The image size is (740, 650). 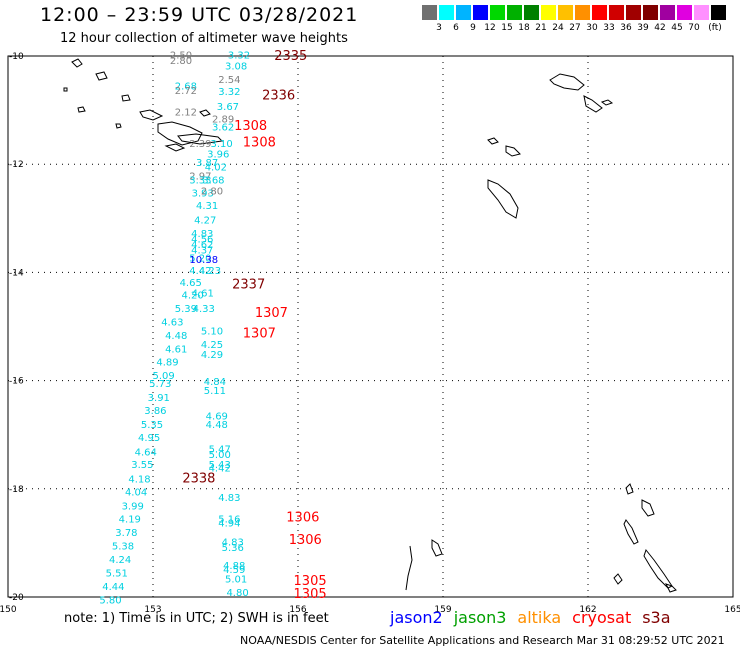 What do you see at coordinates (117, 573) in the screenshot?
I see `swh-value-label: 5.51` at bounding box center [117, 573].